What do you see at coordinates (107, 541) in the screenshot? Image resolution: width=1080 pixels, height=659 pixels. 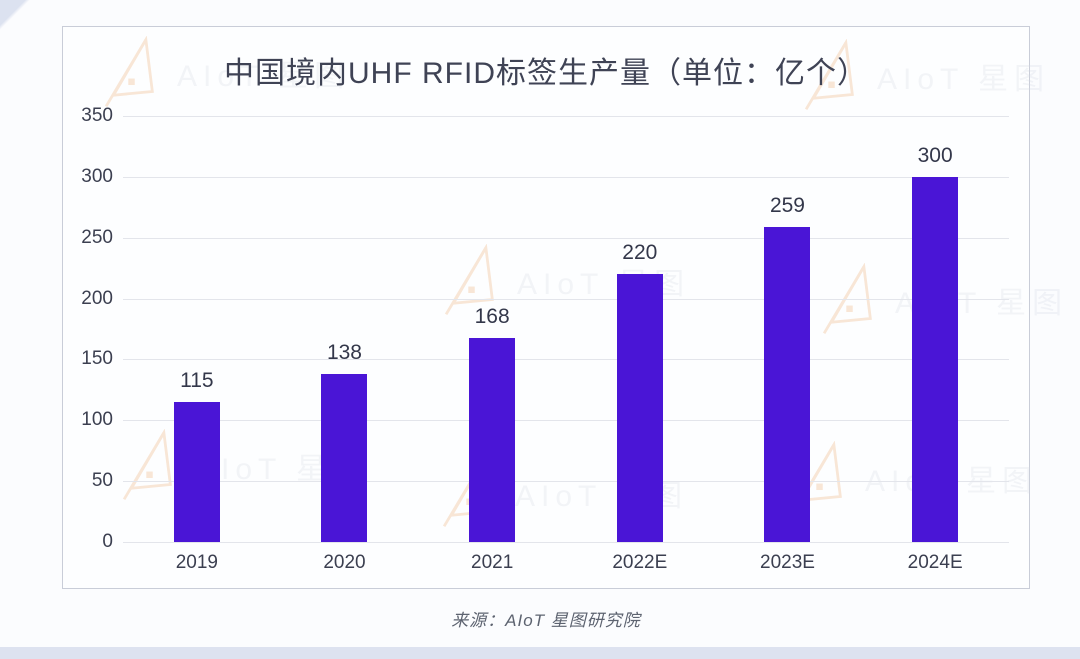 I see `y-axis-tick-0: 0` at bounding box center [107, 541].